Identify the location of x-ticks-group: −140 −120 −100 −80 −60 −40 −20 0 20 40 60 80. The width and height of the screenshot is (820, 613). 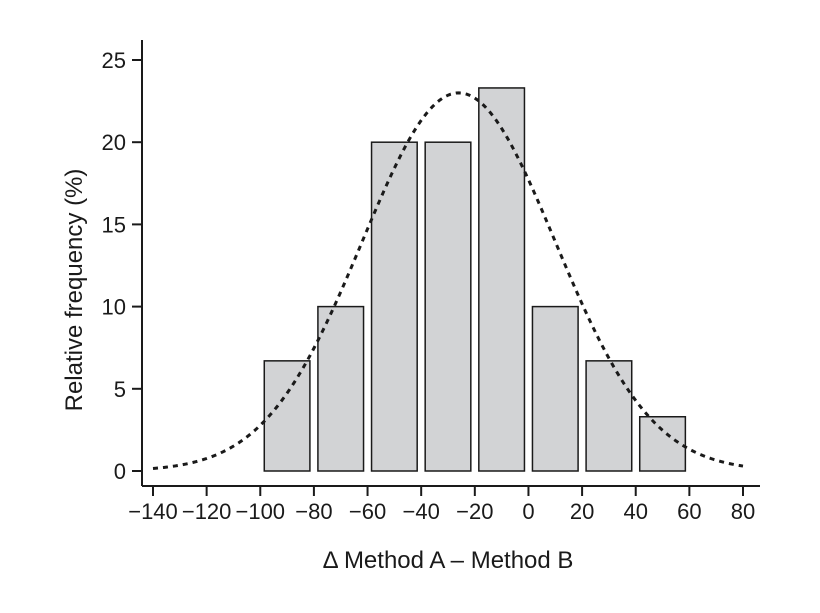
(441, 505).